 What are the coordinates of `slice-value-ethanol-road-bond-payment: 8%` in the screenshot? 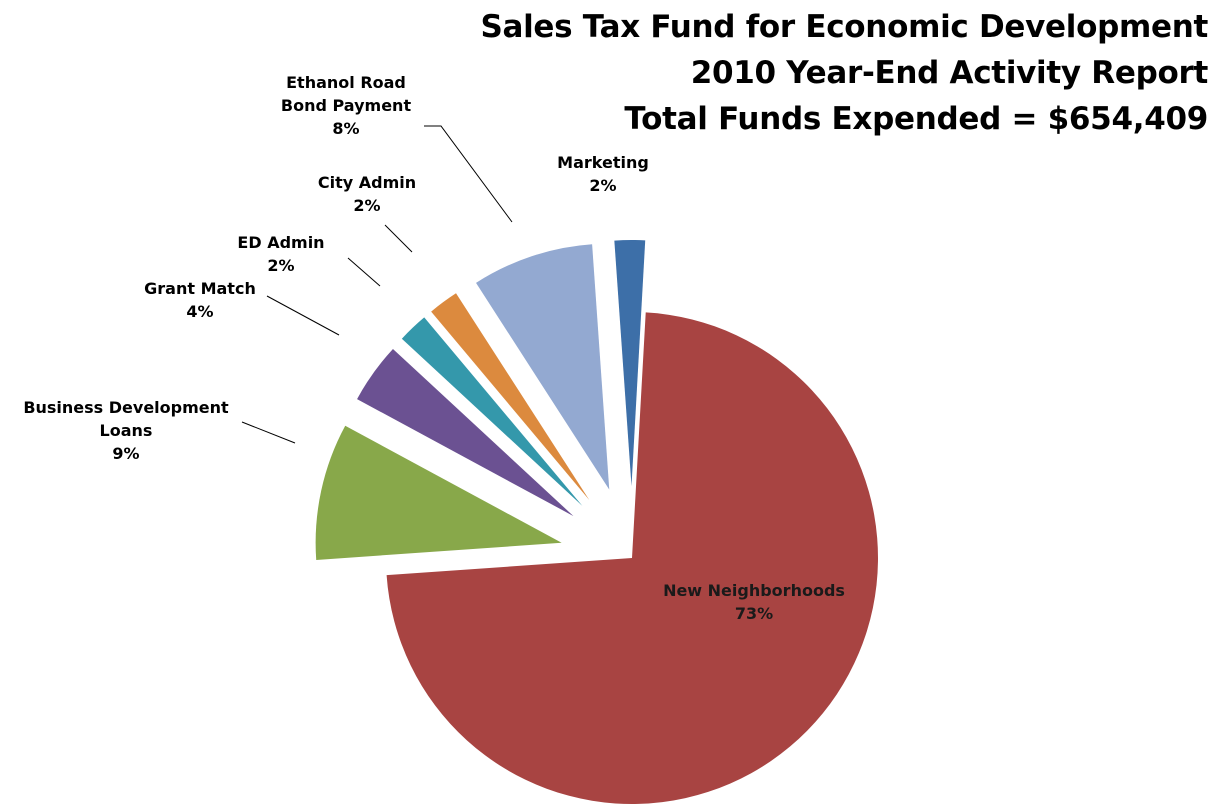 It's located at (345, 128).